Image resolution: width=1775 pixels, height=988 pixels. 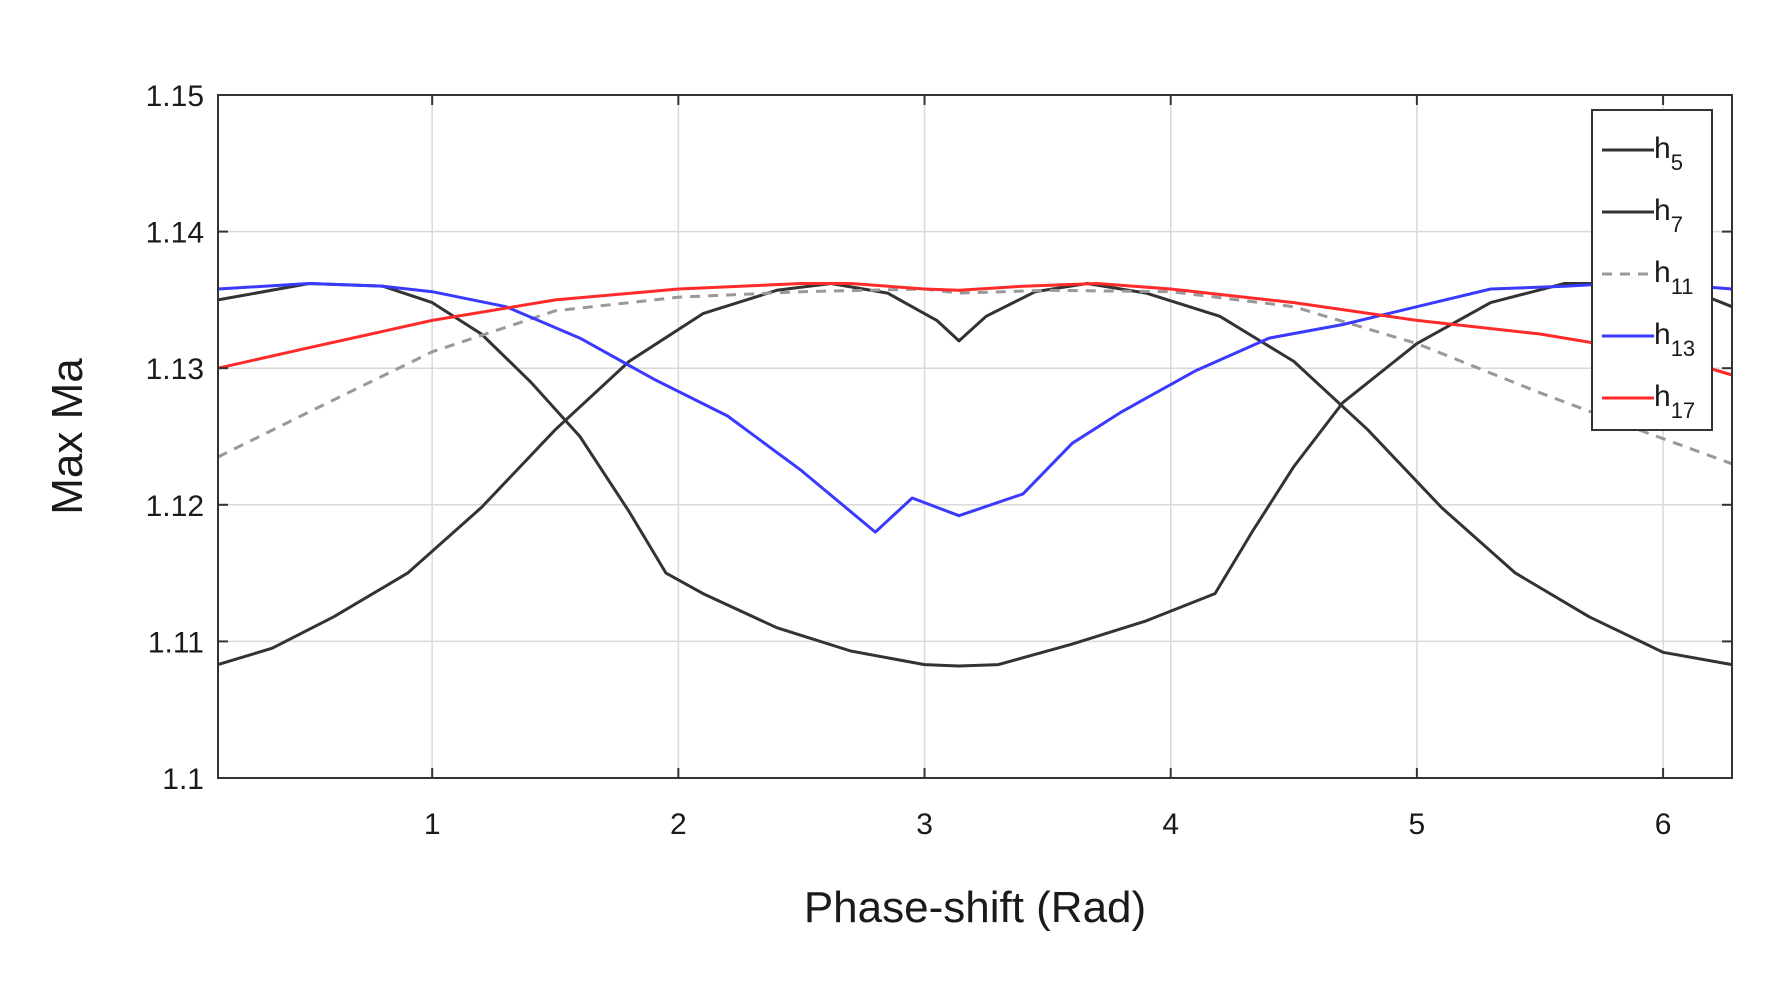 What do you see at coordinates (975, 907) in the screenshot?
I see `x-axis-label: Phase-shift (Rad)` at bounding box center [975, 907].